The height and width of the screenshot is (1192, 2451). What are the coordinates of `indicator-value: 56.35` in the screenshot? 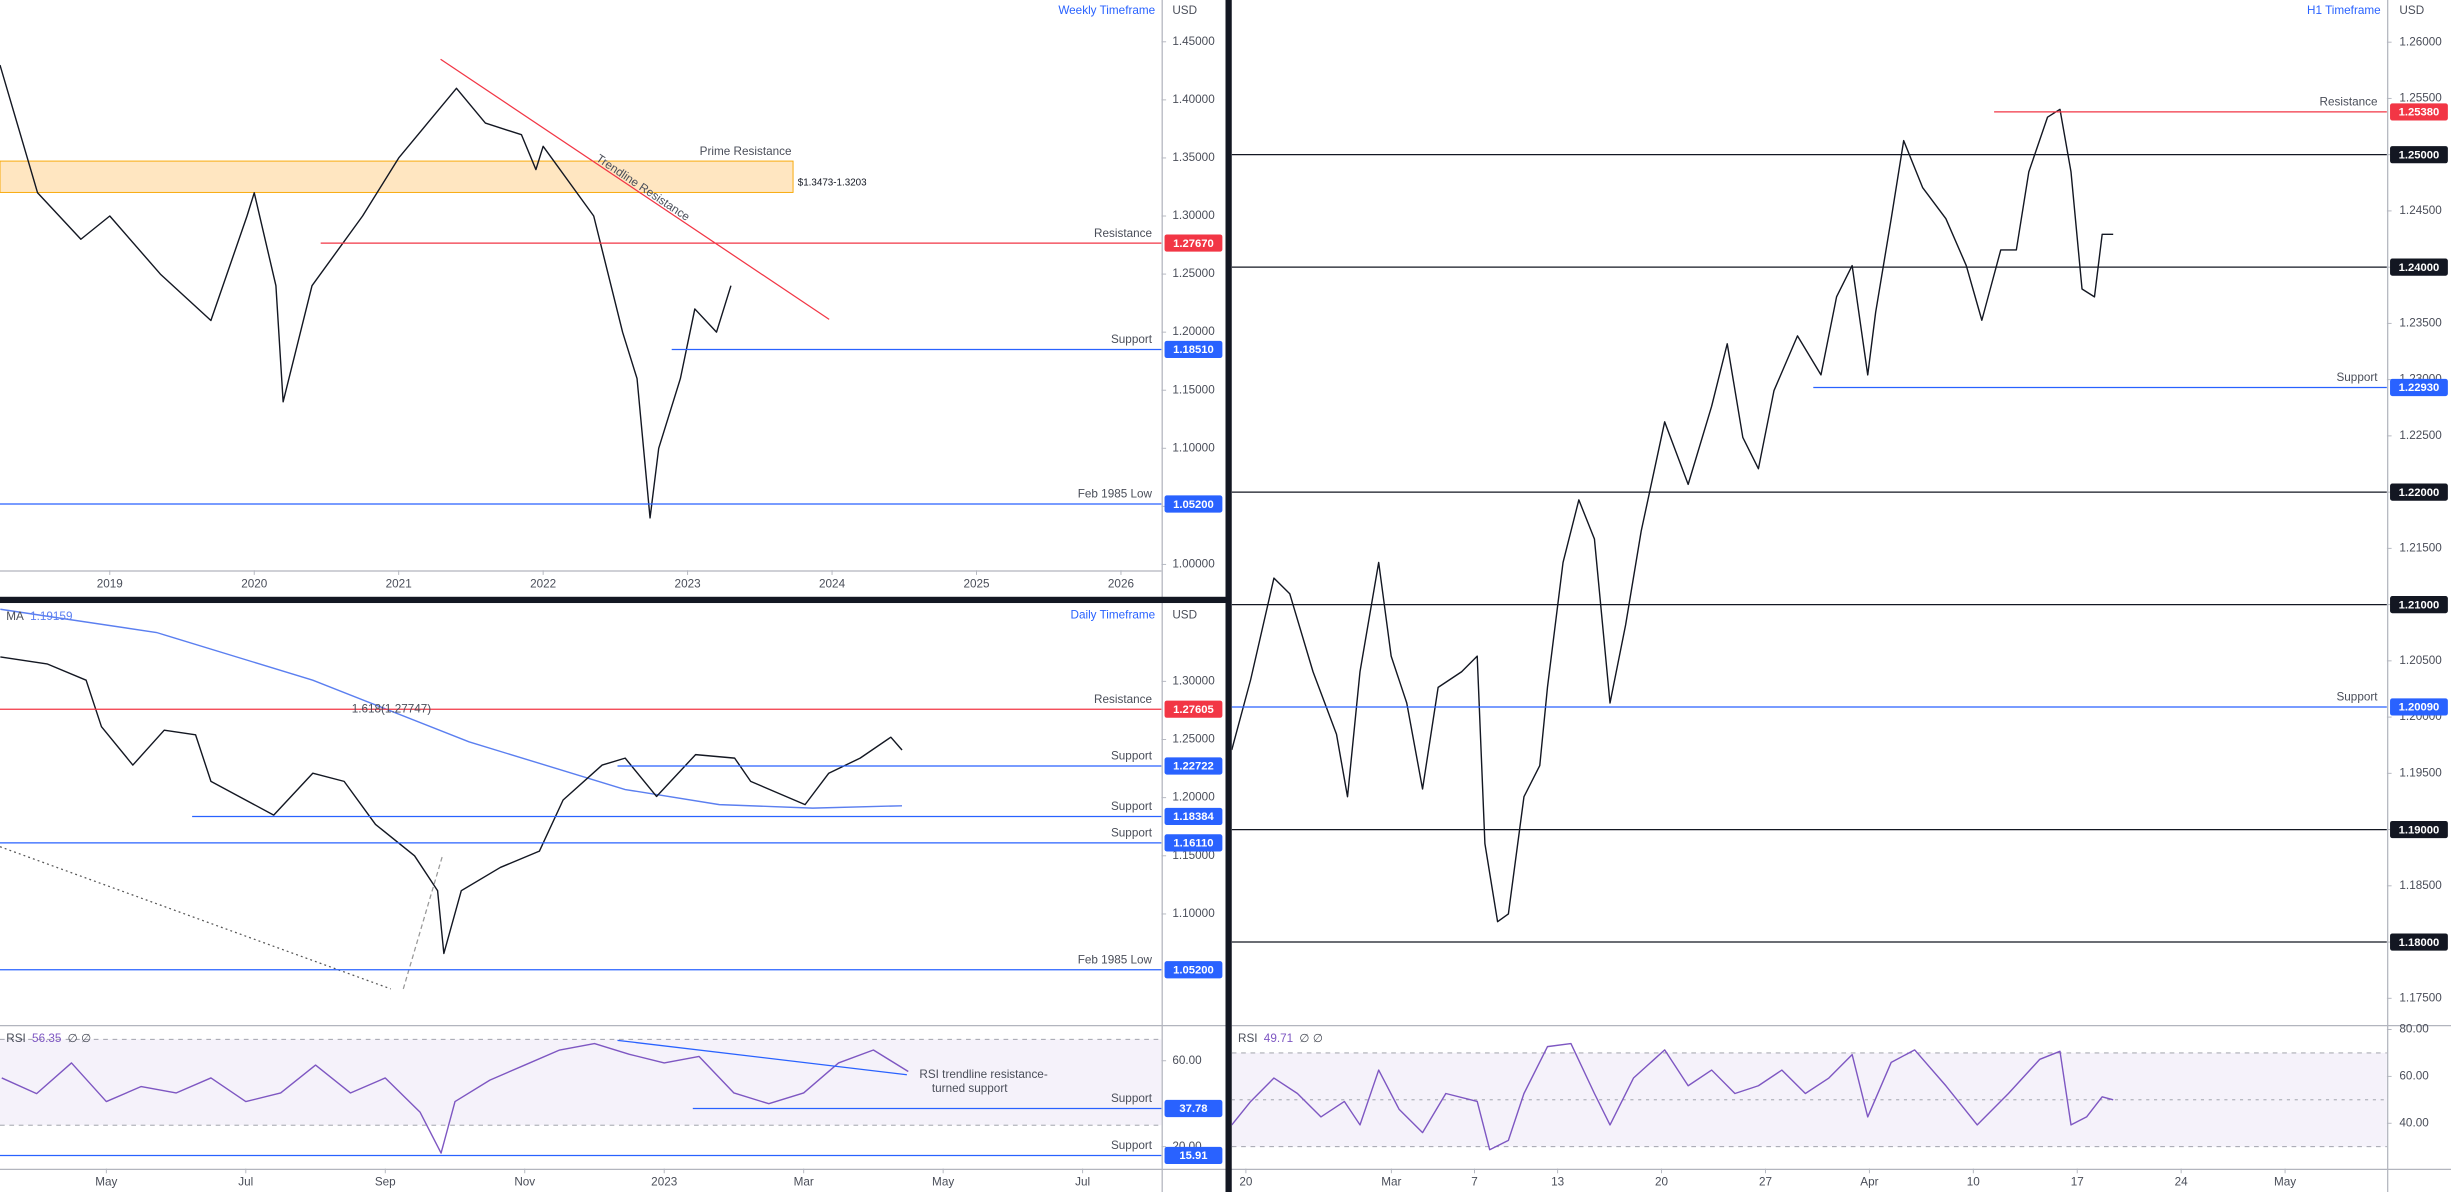 It's located at (47, 1038).